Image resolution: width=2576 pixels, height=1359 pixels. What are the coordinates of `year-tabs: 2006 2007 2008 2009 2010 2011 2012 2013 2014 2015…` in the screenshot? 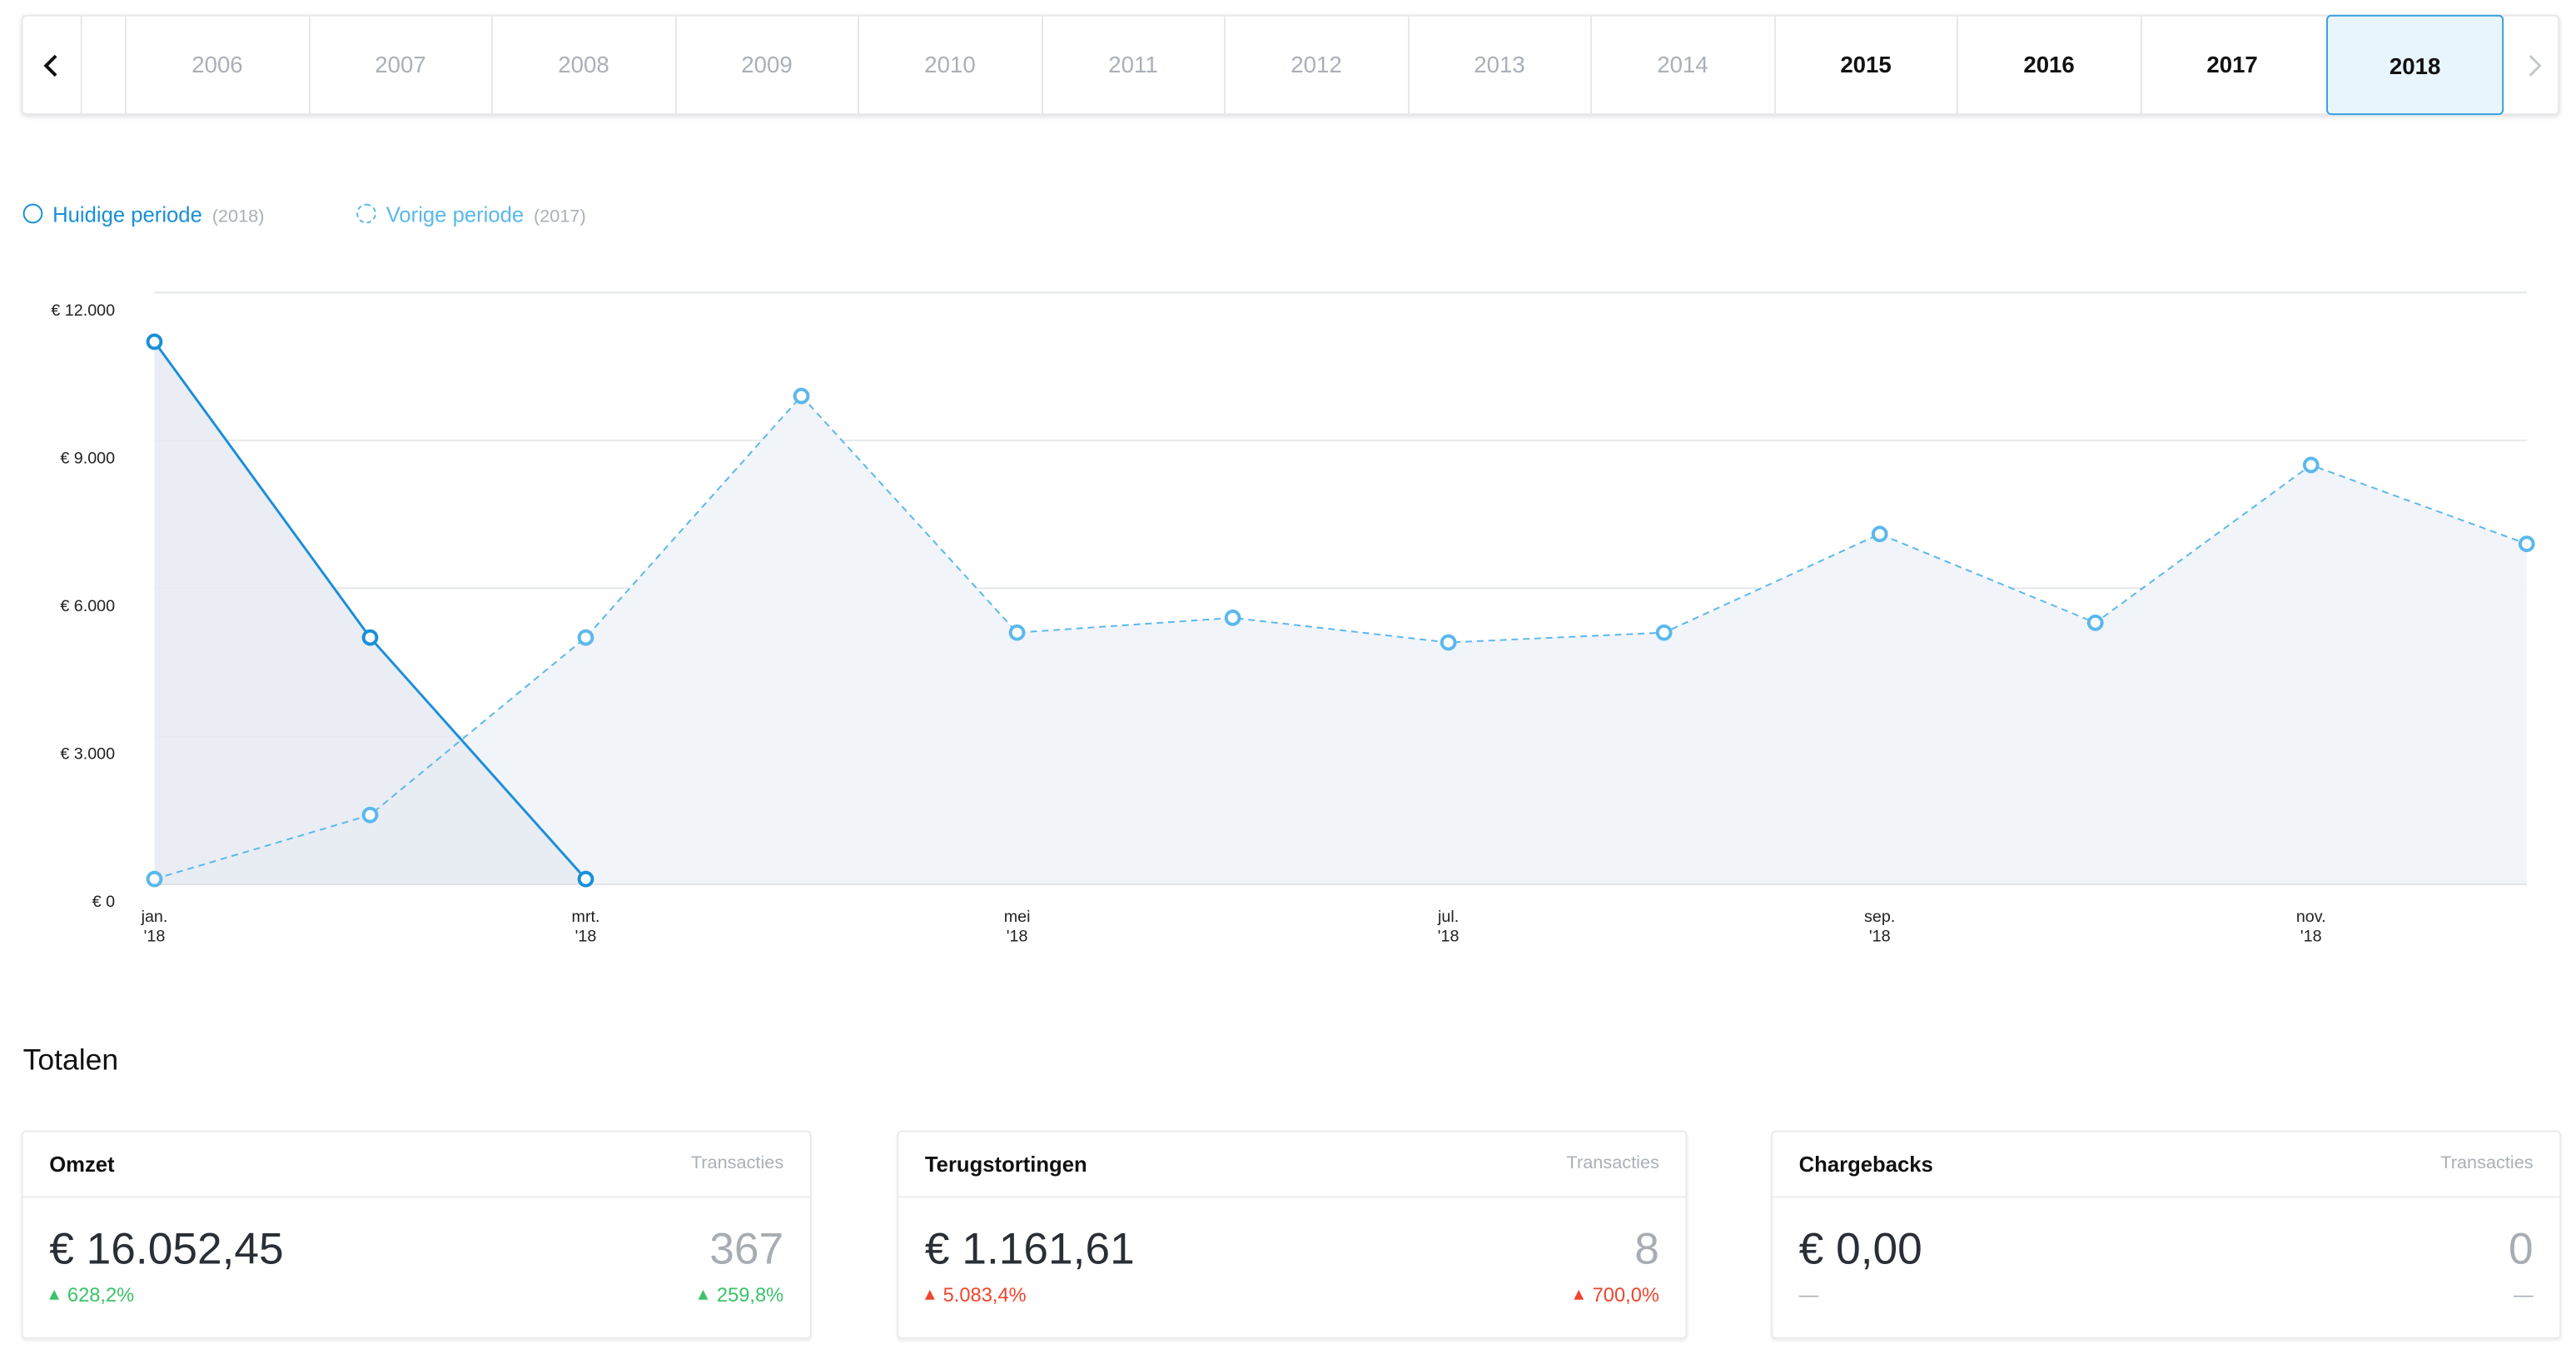 It's located at (1291, 65).